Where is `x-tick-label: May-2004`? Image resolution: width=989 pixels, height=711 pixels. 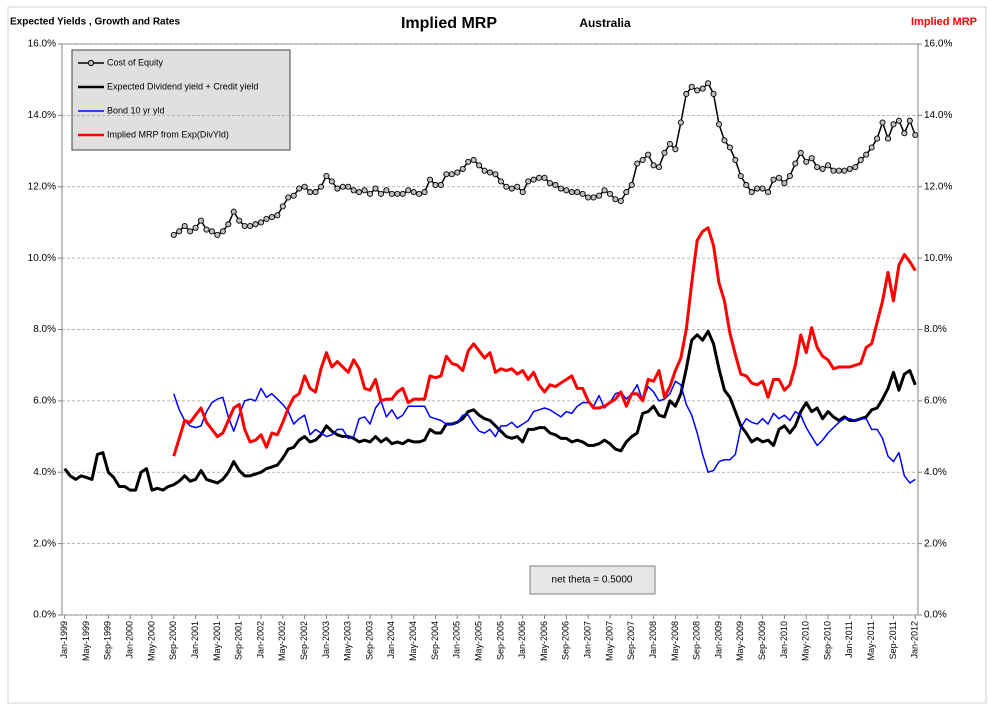
x-tick-label: May-2004 is located at coordinates (413, 641).